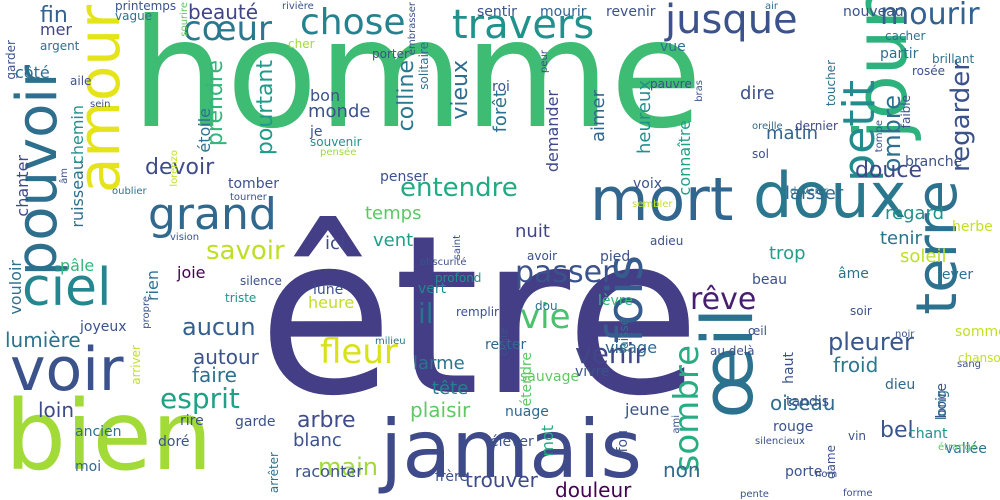 The image size is (1000, 500). Describe the element at coordinates (134, 16) in the screenshot. I see `word-vague: vague` at that location.